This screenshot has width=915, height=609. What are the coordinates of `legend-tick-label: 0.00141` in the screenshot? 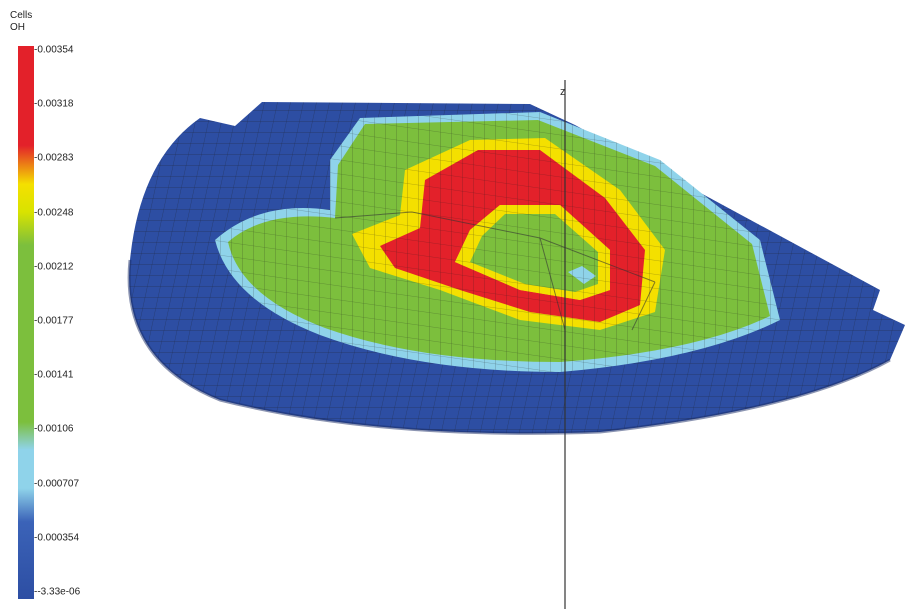 It's located at (53, 375).